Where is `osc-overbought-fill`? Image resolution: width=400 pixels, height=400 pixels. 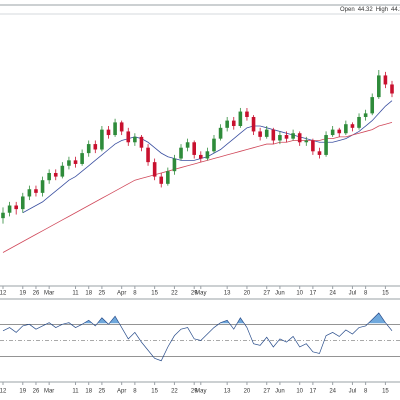
osc-overbought-fill is located at coordinates (216, 318).